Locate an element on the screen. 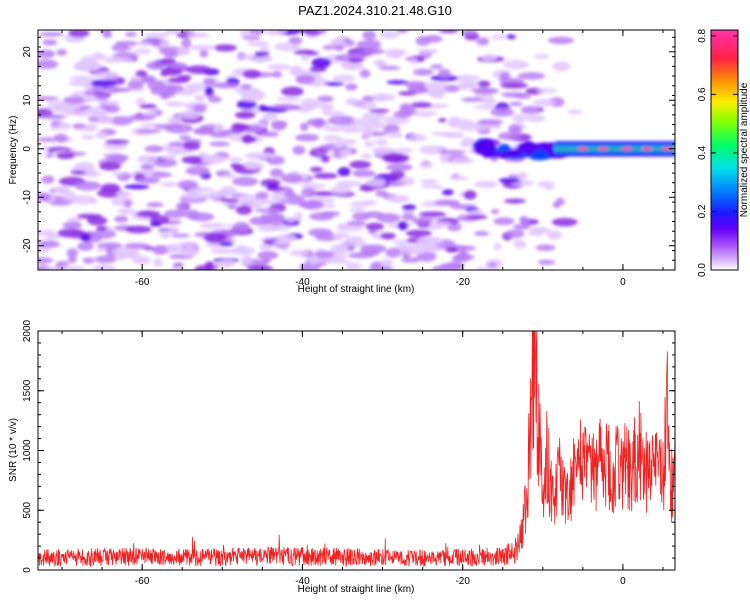 This screenshot has width=750, height=600. heatmap-x-tick-label: 0 is located at coordinates (623, 282).